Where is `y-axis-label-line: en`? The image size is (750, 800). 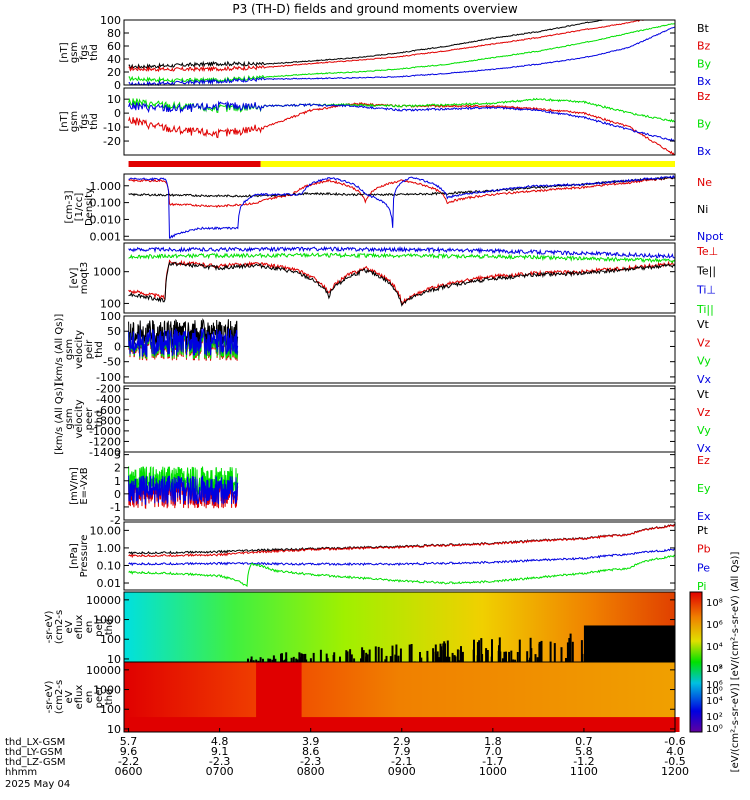
y-axis-label-line: en is located at coordinates (89, 627).